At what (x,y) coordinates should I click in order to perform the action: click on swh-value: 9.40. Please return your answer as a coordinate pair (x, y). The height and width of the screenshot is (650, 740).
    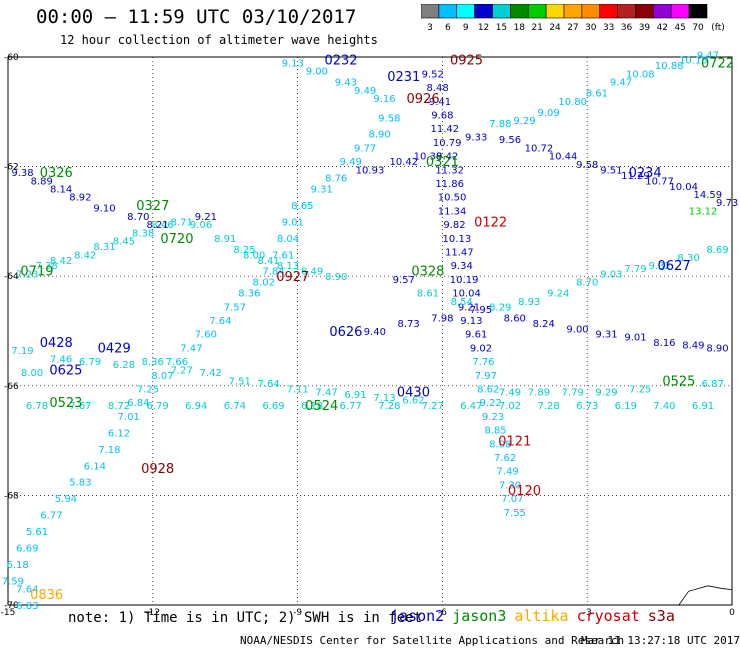
    Looking at the image, I should click on (375, 332).